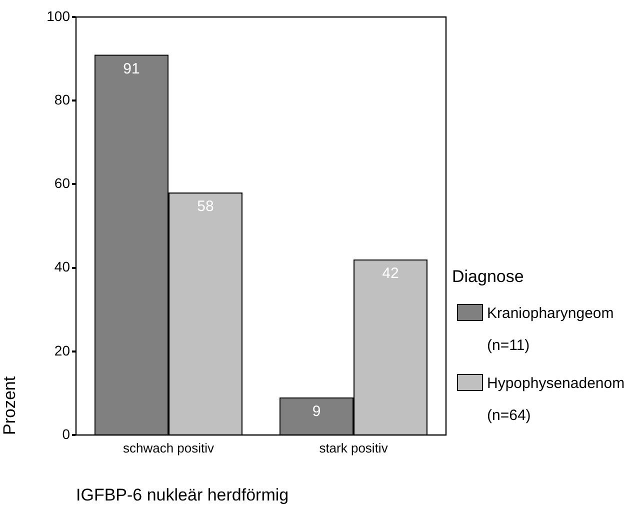  Describe the element at coordinates (62, 99) in the screenshot. I see `y-tick-label: 80` at that location.